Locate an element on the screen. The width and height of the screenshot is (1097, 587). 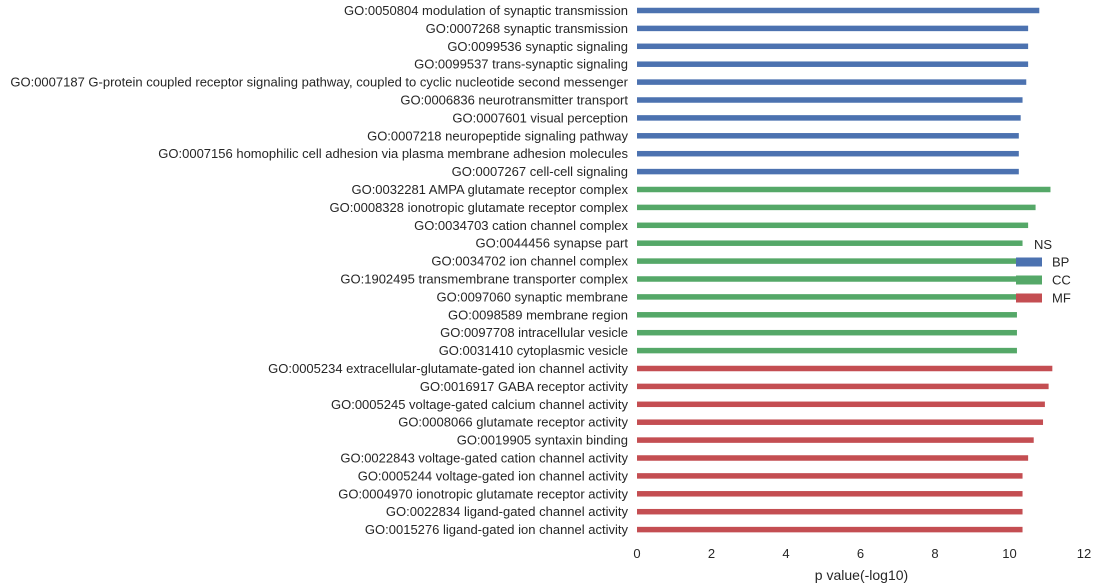
category-label: GO:0006836 neurotransmitter transport is located at coordinates (514, 100).